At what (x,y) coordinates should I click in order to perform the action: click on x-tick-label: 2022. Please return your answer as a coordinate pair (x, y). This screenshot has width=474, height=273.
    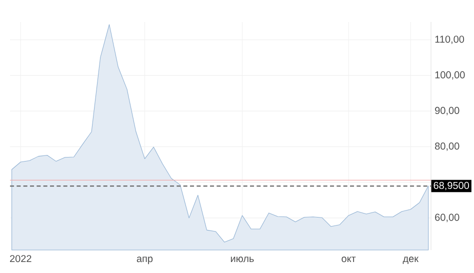
    Looking at the image, I should click on (21, 258).